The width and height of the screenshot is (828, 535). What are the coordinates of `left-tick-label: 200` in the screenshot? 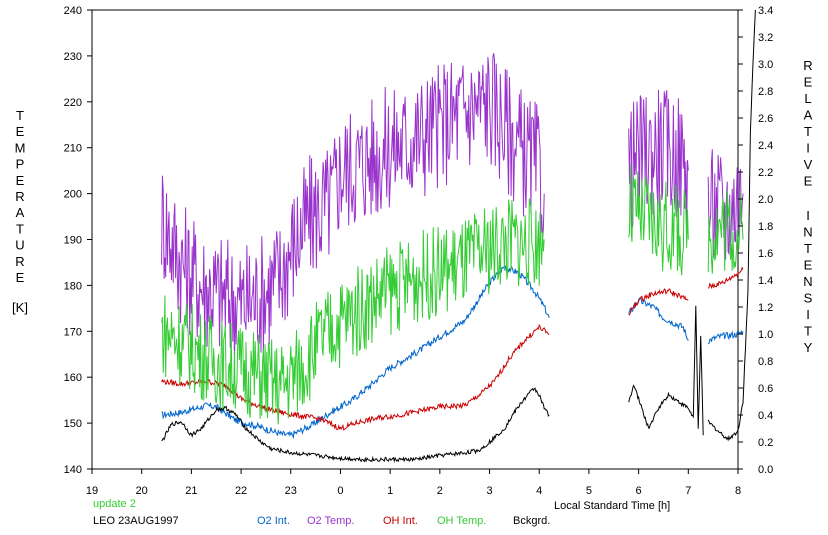 It's located at (73, 195).